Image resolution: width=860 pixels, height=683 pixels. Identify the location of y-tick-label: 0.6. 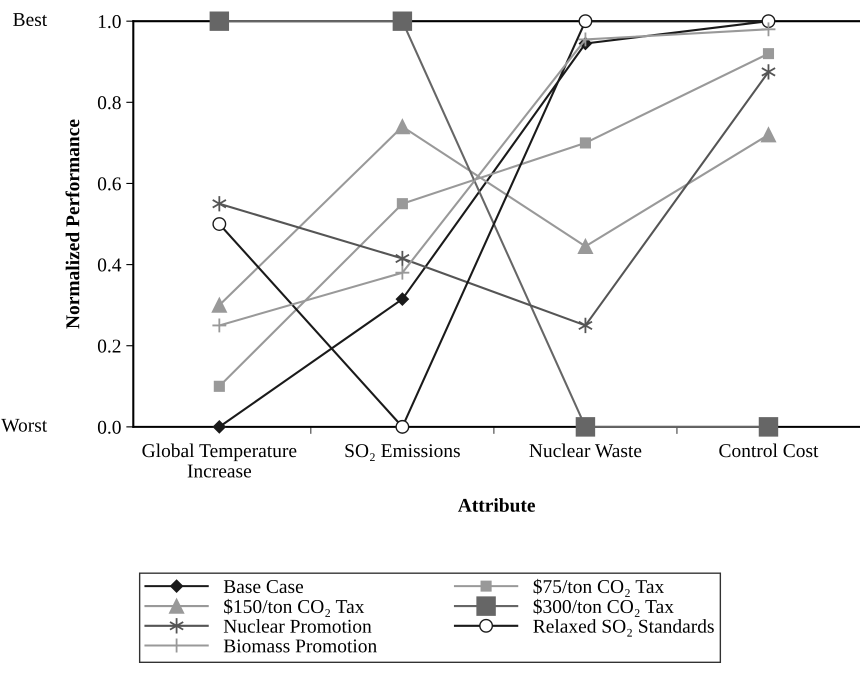
(109, 183).